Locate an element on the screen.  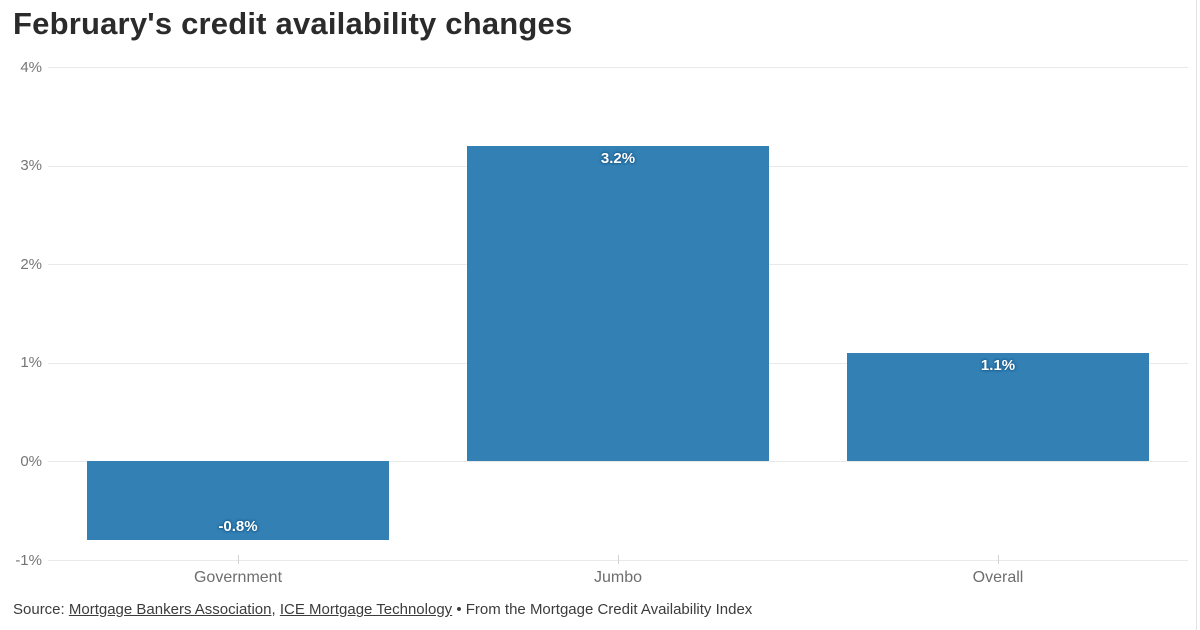
y-tick-label: 3% is located at coordinates (31, 166).